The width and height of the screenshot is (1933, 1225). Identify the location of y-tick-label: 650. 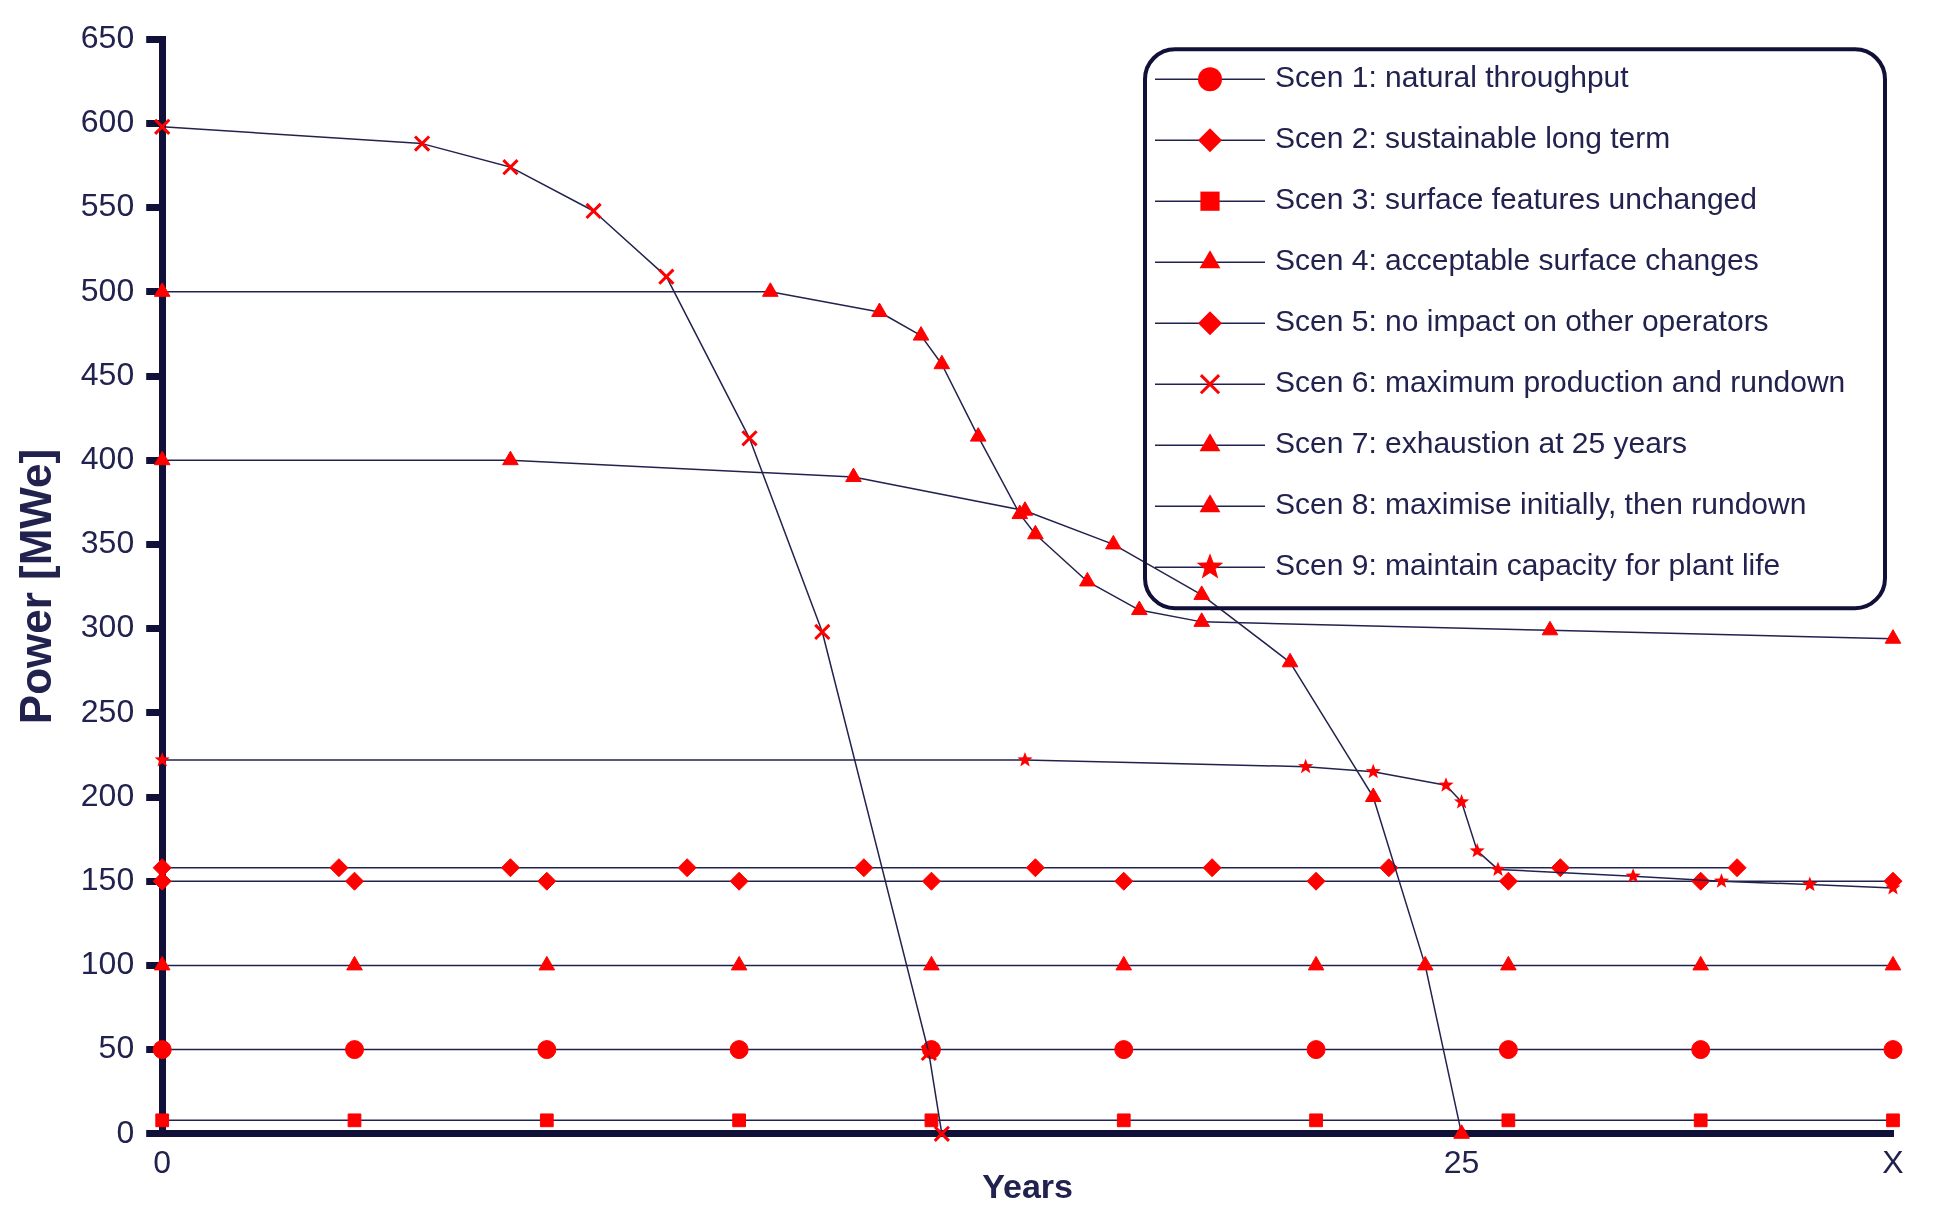
(107, 37).